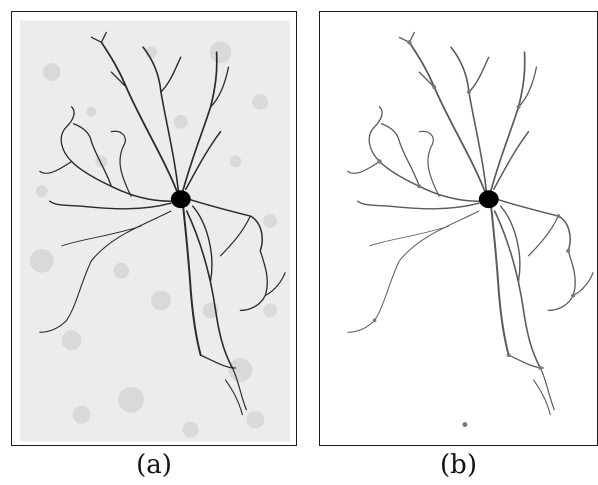 This screenshot has height=485, width=598. What do you see at coordinates (154, 465) in the screenshot?
I see `caption-panel-a: (a)` at bounding box center [154, 465].